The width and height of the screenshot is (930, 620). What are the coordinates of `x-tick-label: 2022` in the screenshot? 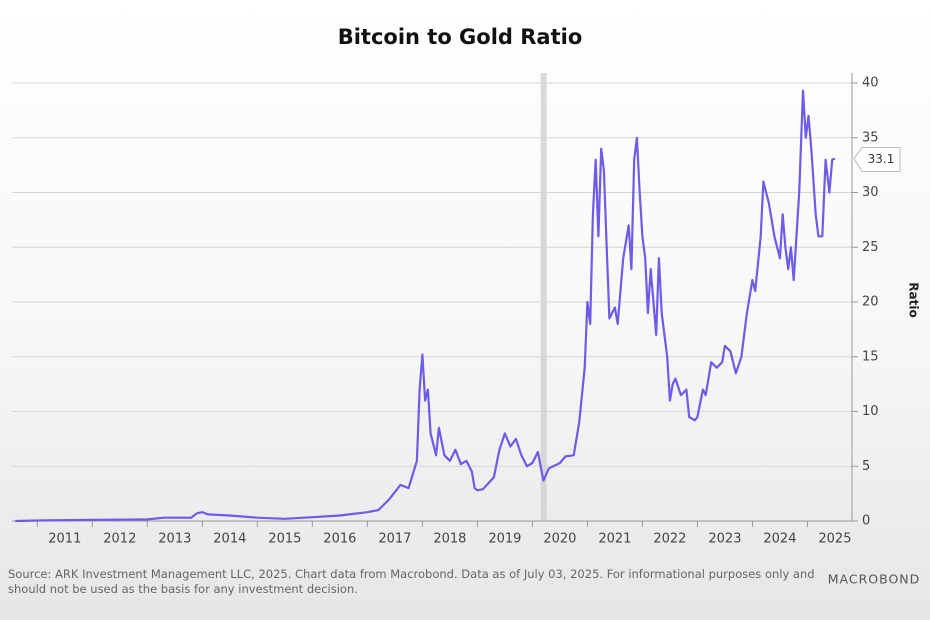 It's located at (669, 539).